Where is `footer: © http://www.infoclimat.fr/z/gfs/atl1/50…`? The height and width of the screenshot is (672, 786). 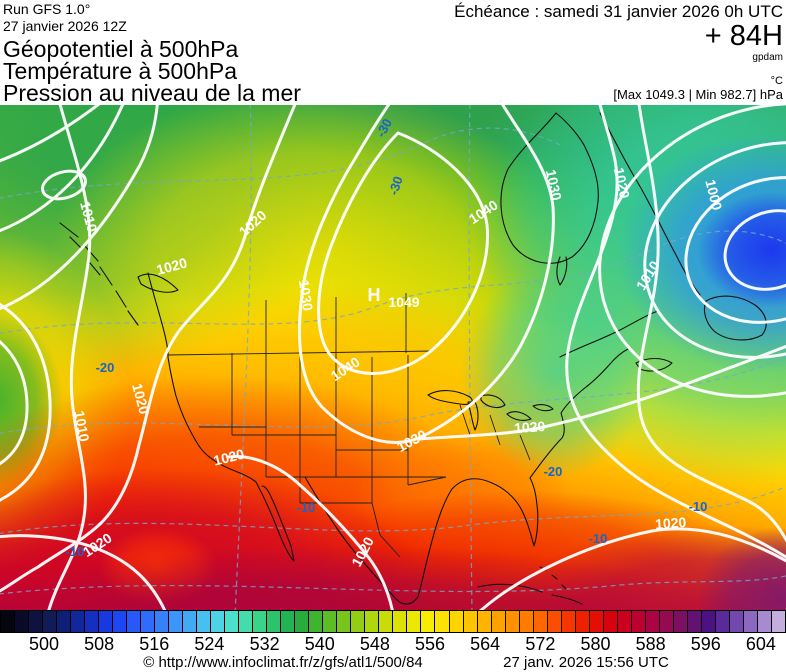 footer: © http://www.infoclimat.fr/z/gfs/atl1/50… is located at coordinates (393, 663).